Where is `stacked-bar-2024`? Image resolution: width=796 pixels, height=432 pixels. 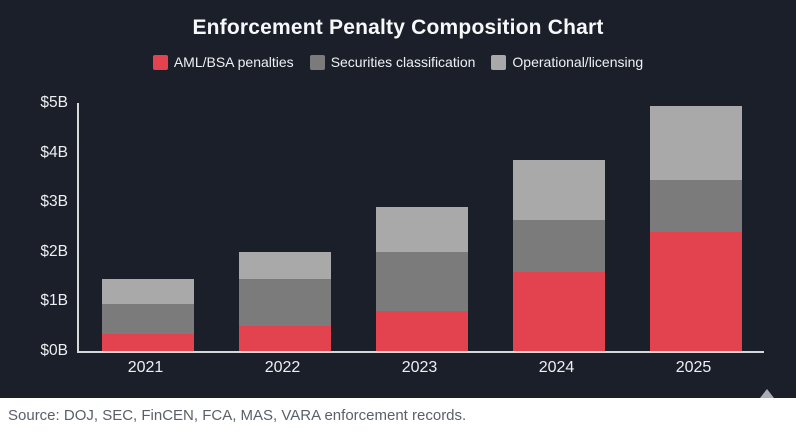
stacked-bar-2024 is located at coordinates (558, 227).